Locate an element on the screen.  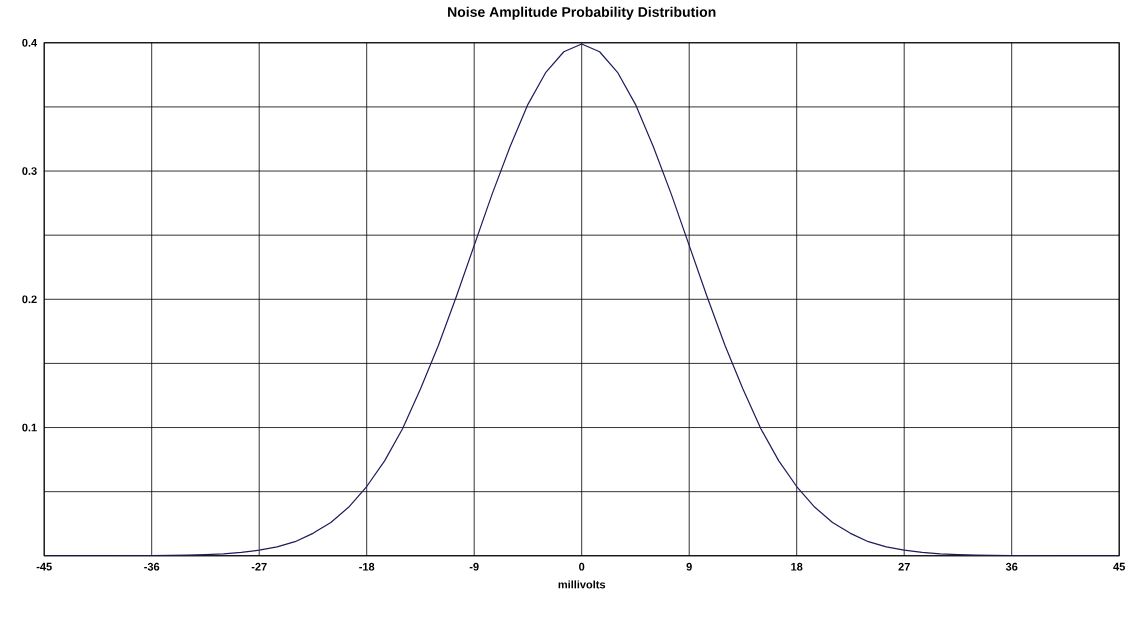
x-tick-label: -27 is located at coordinates (259, 566).